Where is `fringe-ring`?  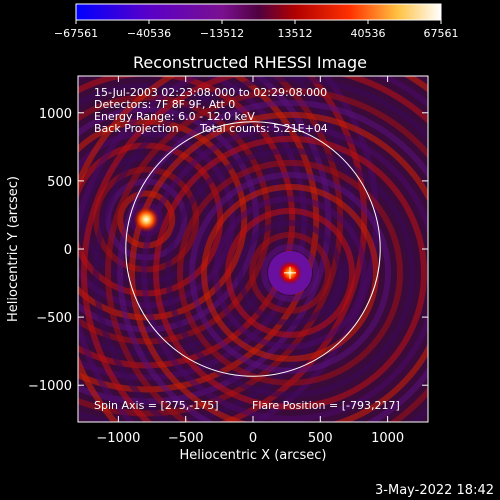
fringe-ring is located at coordinates (290, 272).